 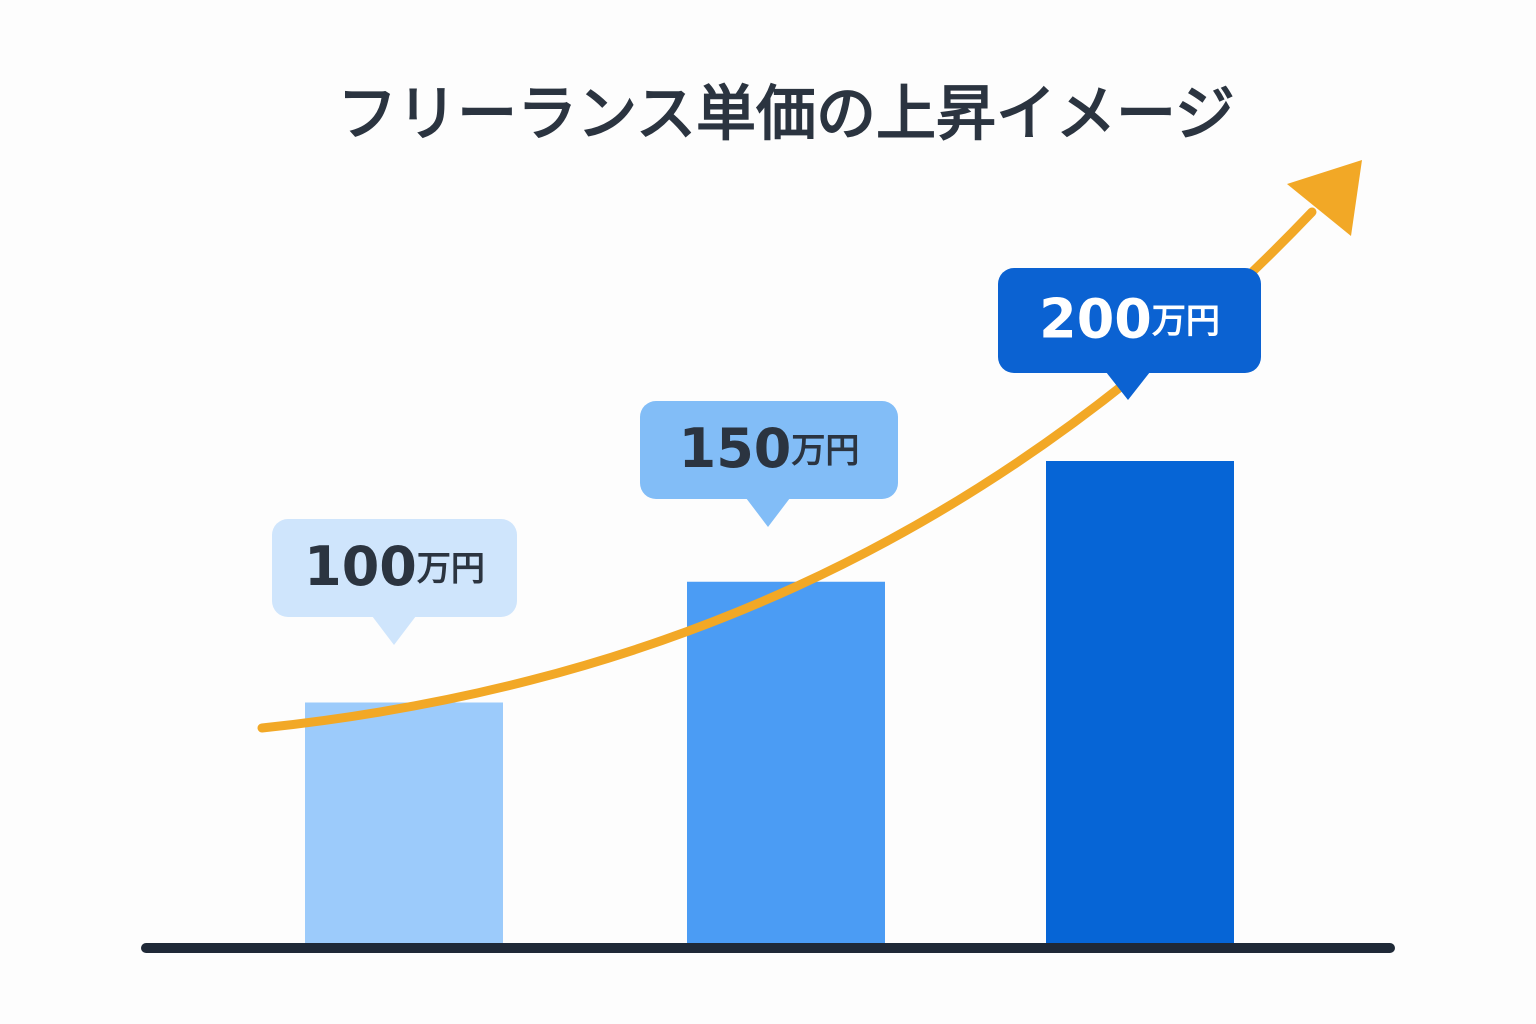 I want to click on value-label: 200万円, so click(x=1129, y=318).